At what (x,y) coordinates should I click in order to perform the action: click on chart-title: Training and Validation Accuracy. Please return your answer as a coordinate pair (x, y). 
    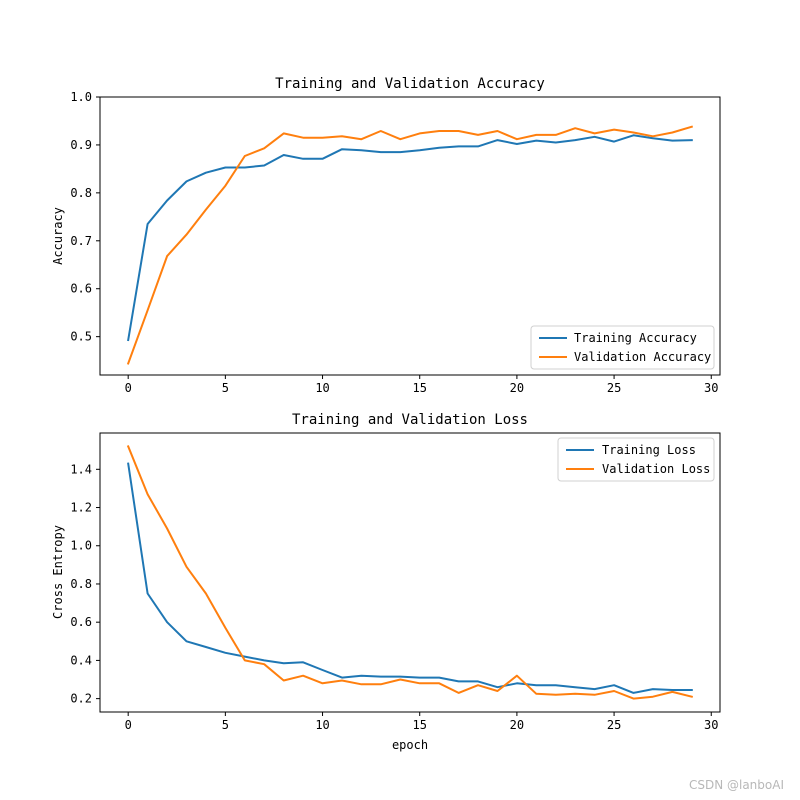
    Looking at the image, I should click on (410, 84).